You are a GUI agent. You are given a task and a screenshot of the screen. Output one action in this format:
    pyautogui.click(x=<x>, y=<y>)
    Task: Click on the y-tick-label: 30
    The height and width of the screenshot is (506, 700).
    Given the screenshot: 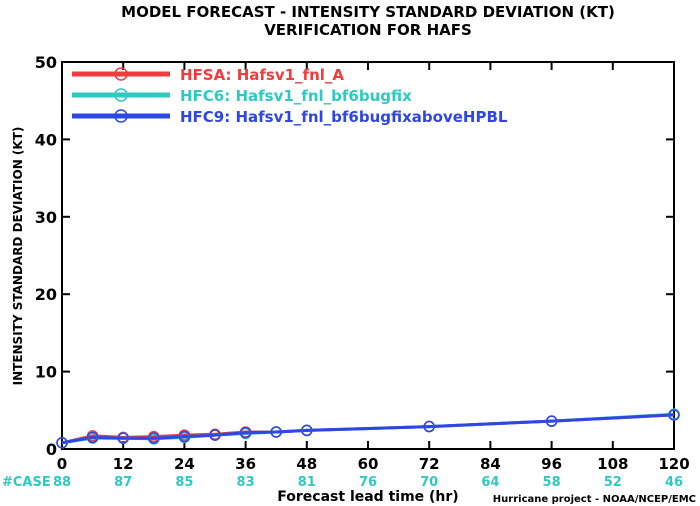 What is the action you would take?
    pyautogui.click(x=46, y=217)
    